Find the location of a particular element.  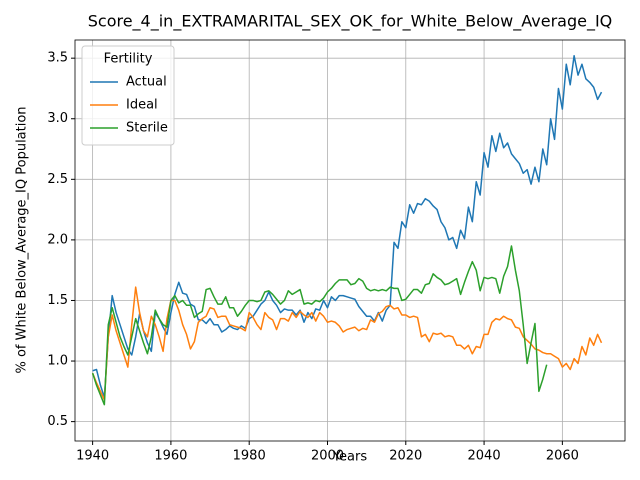

x-tick-label: 2040 is located at coordinates (484, 456).